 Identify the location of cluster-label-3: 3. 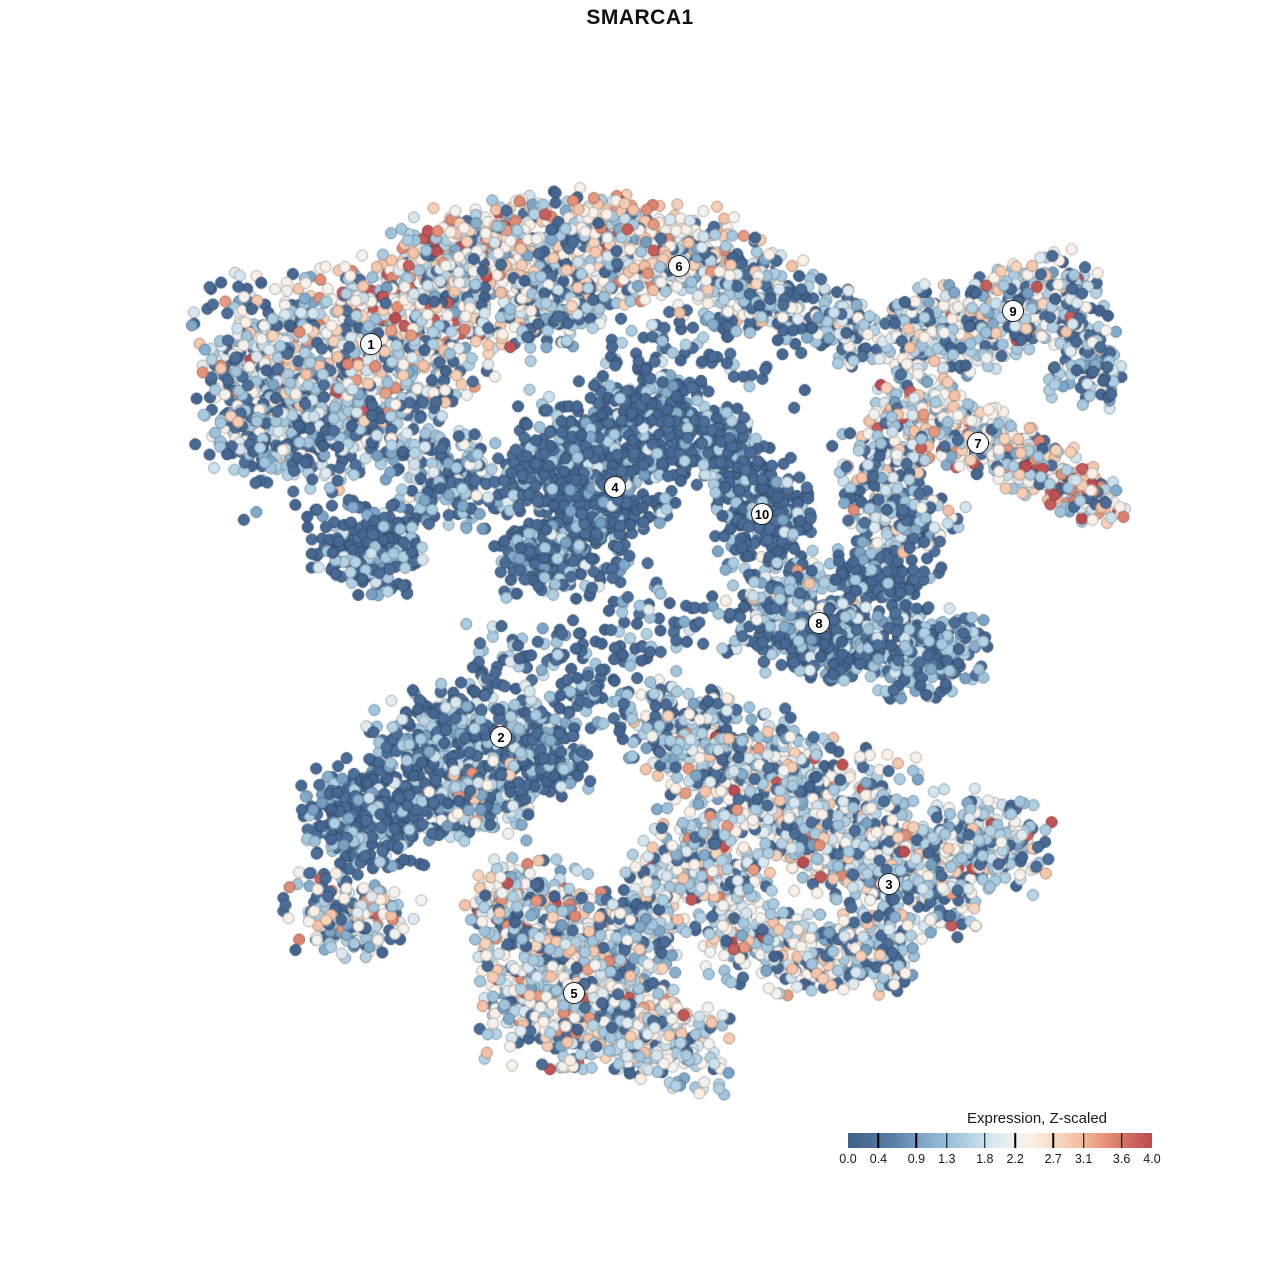
(889, 884).